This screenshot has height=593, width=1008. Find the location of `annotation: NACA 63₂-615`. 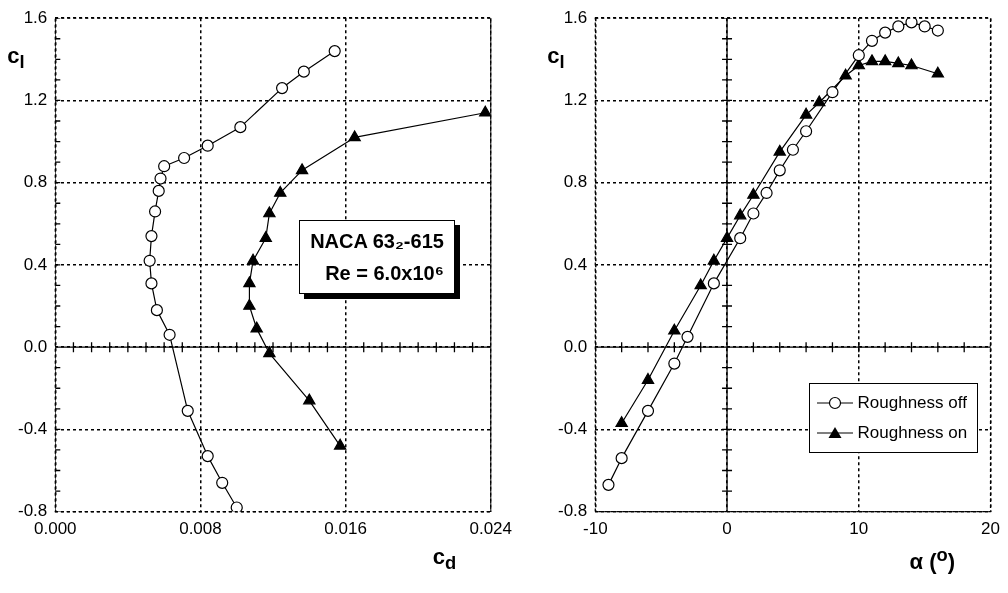

annotation: NACA 63₂-615 is located at coordinates (377, 242).